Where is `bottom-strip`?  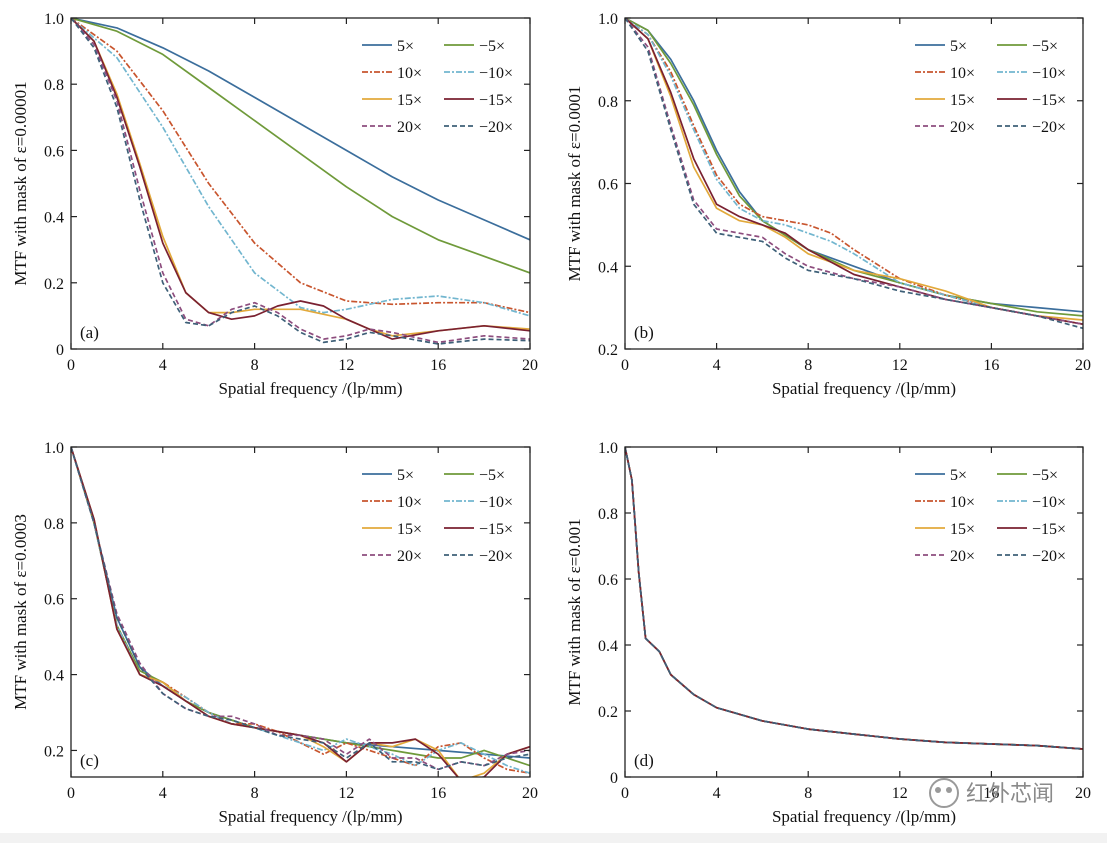 bottom-strip is located at coordinates (553, 838).